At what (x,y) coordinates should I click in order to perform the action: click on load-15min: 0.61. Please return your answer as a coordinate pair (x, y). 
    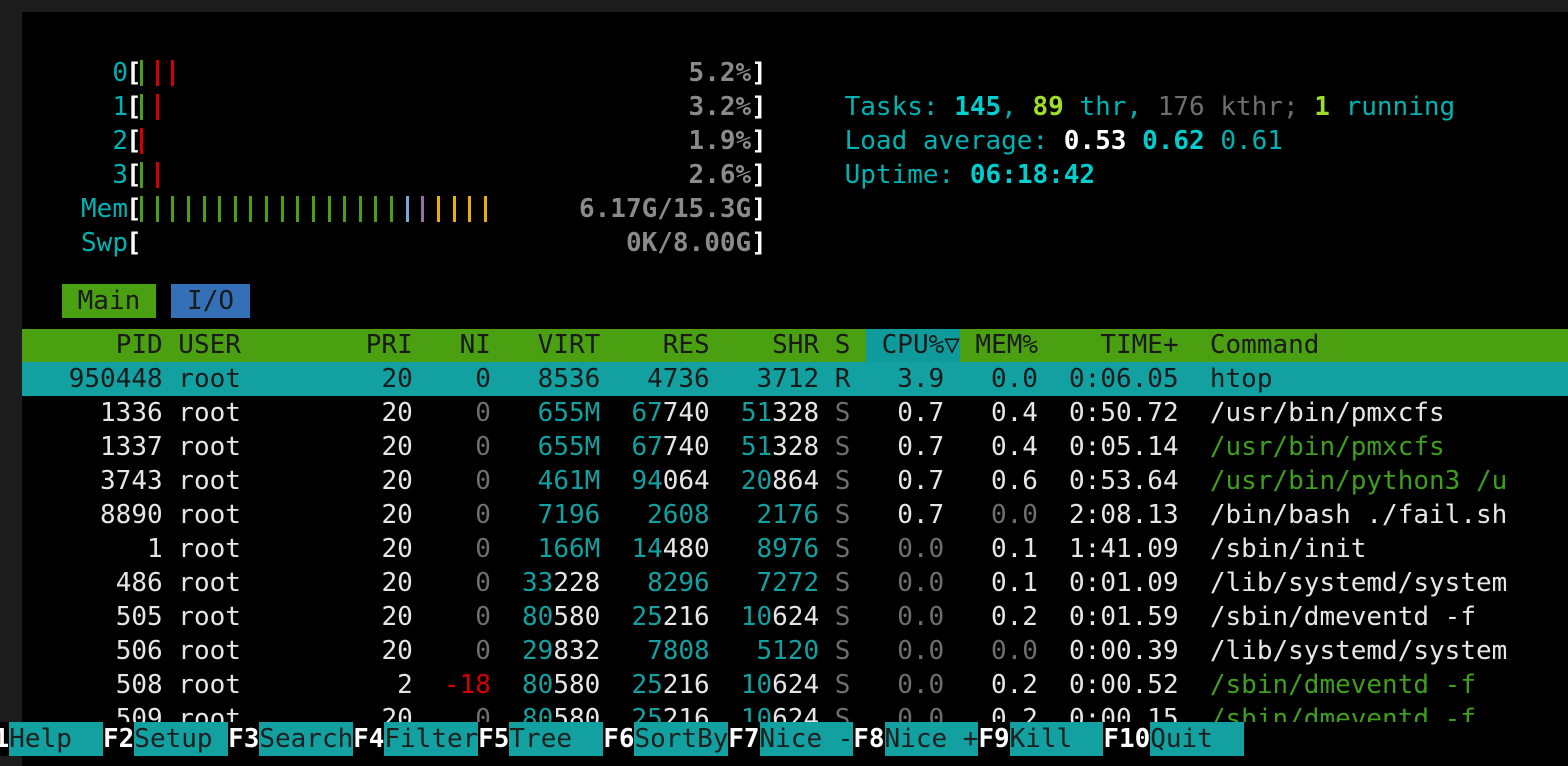
    Looking at the image, I should click on (1251, 141).